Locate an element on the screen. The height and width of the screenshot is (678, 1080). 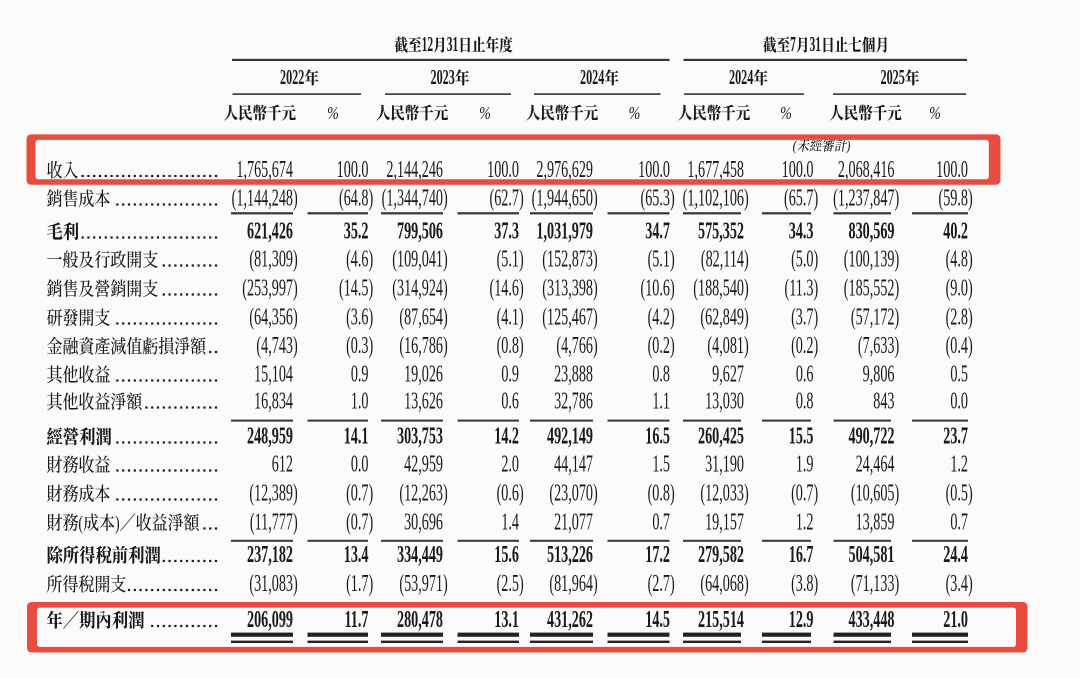
svg-text: (11,777) is located at coordinates (274, 522).